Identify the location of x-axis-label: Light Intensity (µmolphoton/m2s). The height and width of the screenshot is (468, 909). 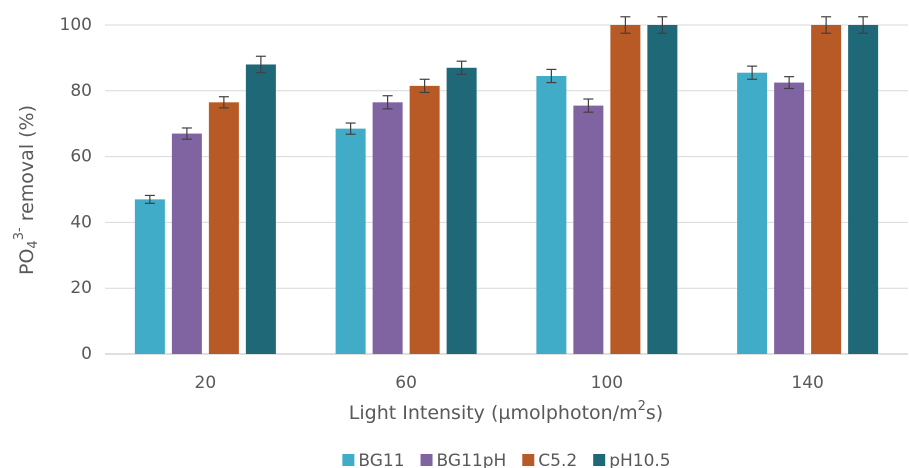
(506, 411).